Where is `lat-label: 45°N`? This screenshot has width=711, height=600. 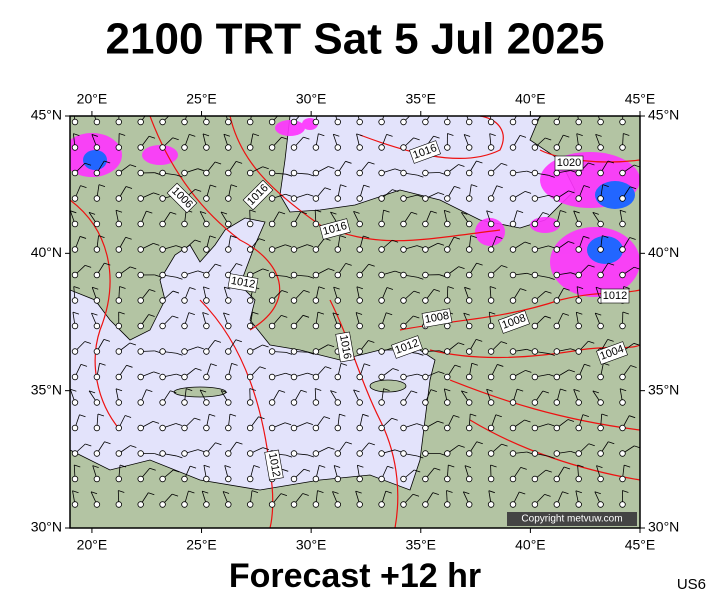 lat-label: 45°N is located at coordinates (46, 115).